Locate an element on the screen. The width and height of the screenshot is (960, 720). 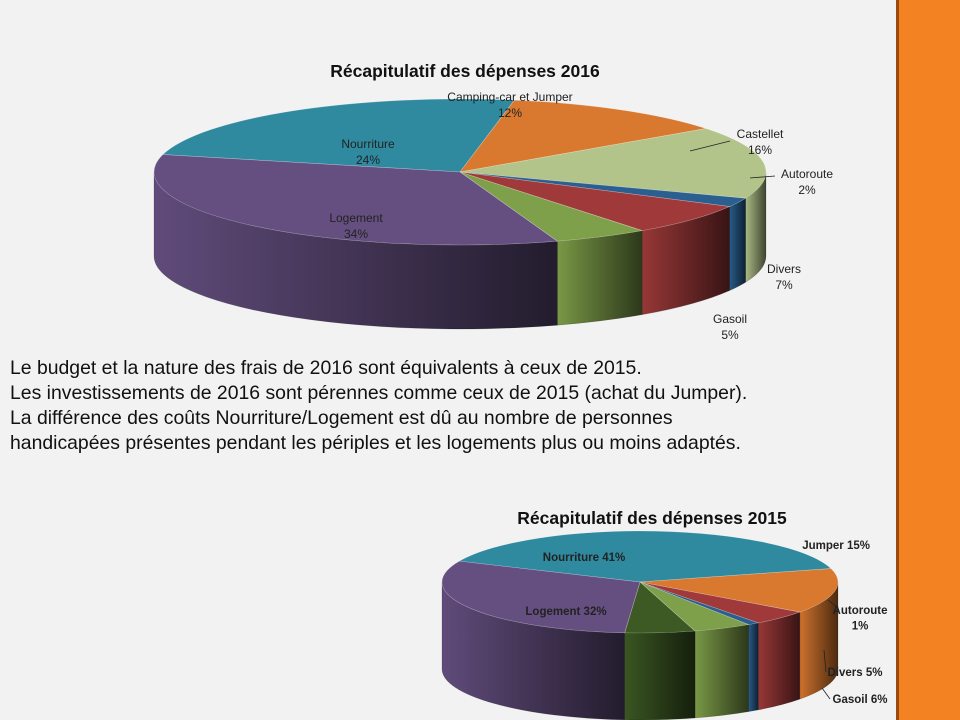
chart-title: Récapitulatif des dépenses 2015 is located at coordinates (652, 518).